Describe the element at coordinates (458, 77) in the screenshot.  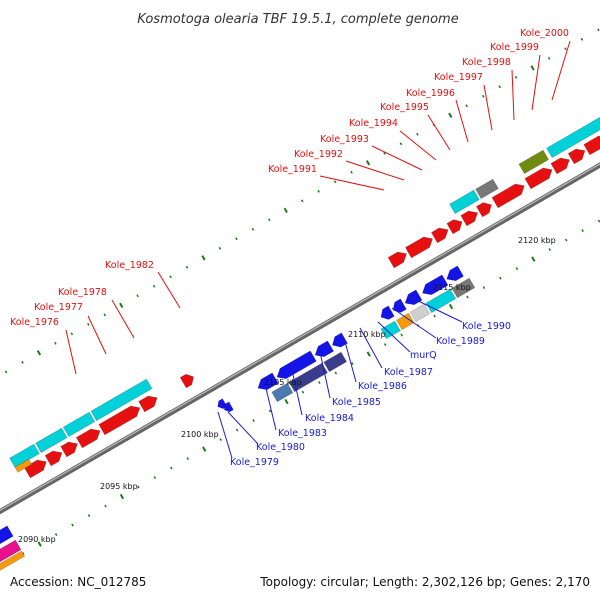
I see `gene-label-kole-1997: Kole_1997` at that location.